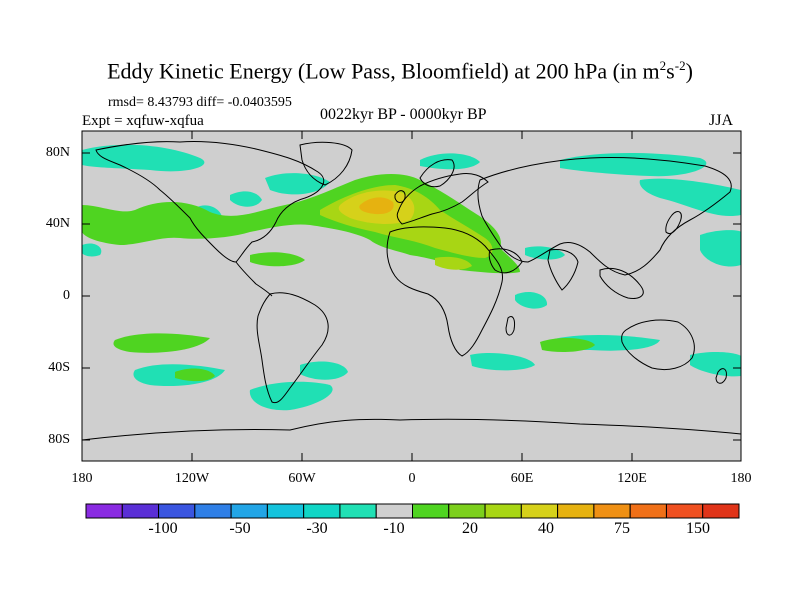 This screenshot has height=600, width=800. Describe the element at coordinates (240, 528) in the screenshot. I see `colorbar-label: -50` at that location.